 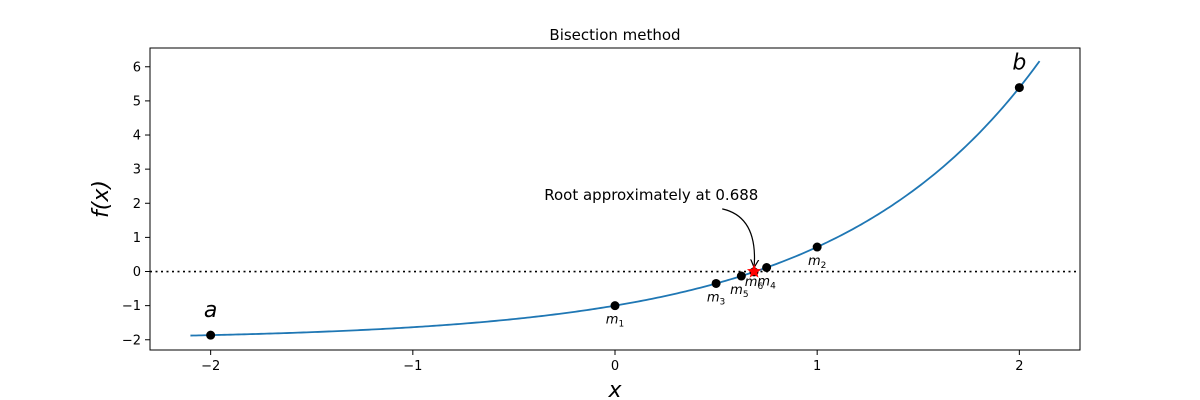 What do you see at coordinates (412, 366) in the screenshot?
I see `x-tick-label: −1` at bounding box center [412, 366].